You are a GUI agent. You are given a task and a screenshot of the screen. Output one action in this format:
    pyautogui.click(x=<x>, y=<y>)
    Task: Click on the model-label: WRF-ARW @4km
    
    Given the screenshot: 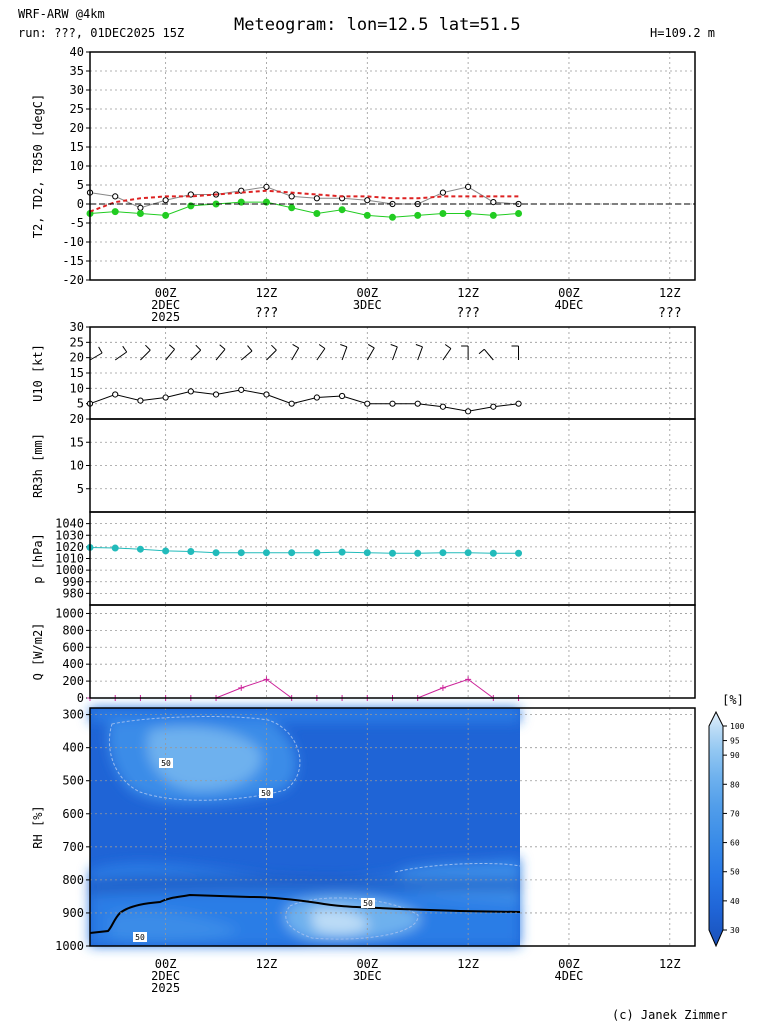 What is the action you would take?
    pyautogui.click(x=61, y=14)
    